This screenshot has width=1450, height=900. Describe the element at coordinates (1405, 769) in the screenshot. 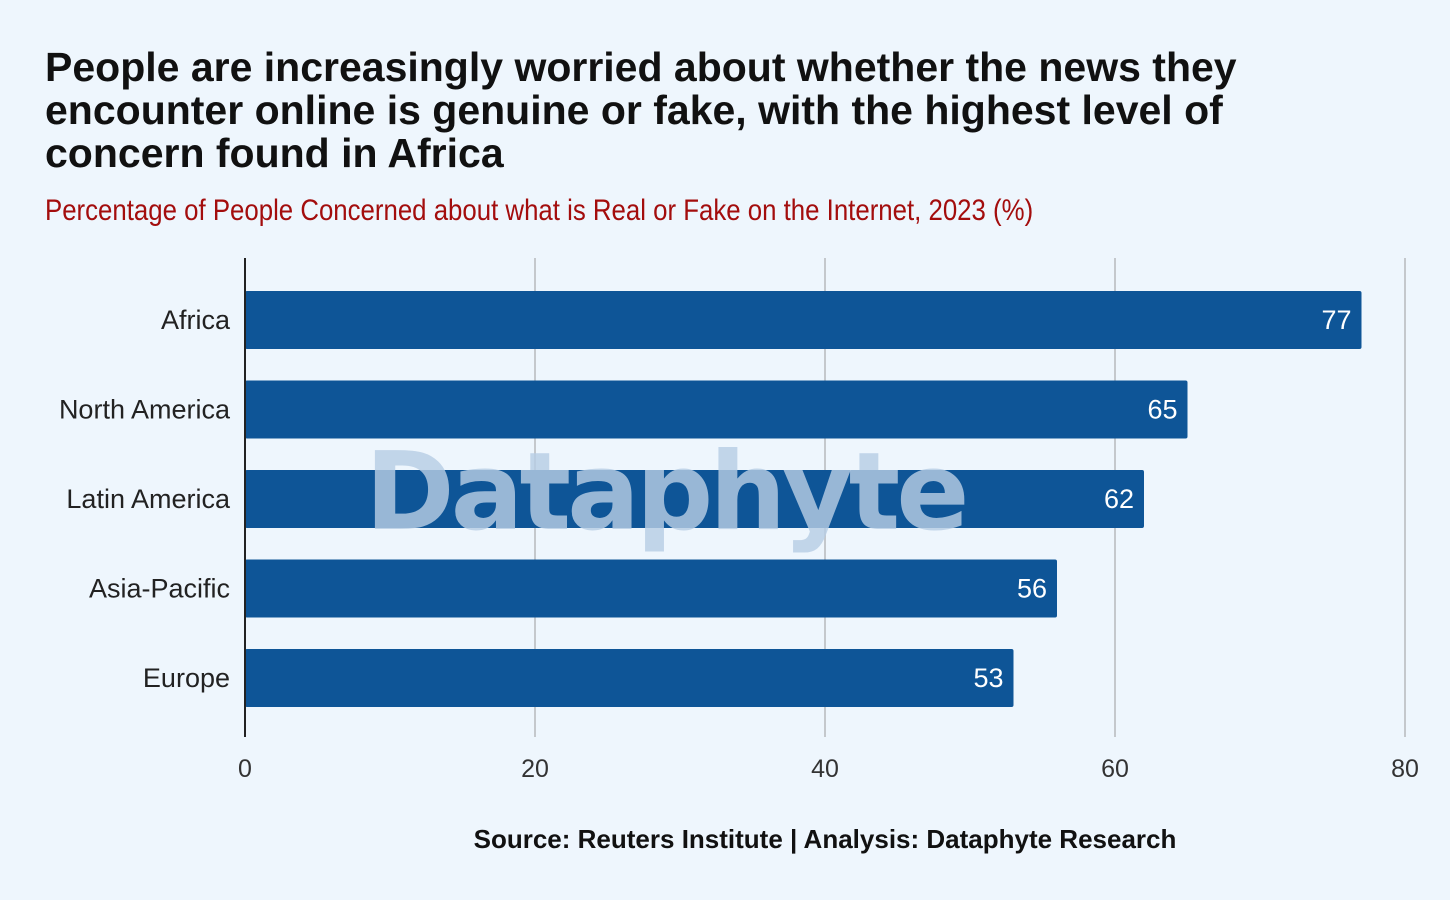

I see `x-tick-label: 80` at that location.